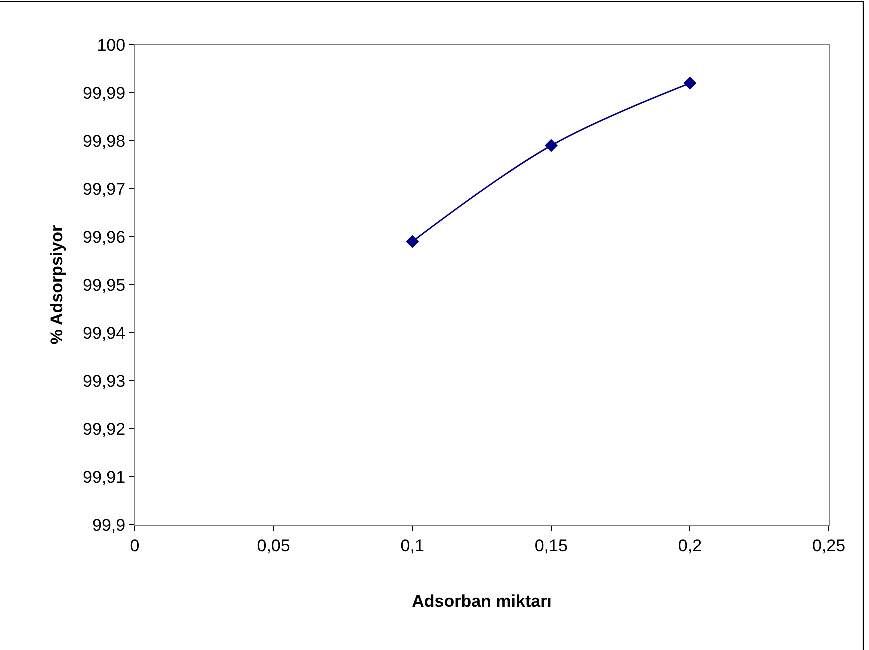 Image resolution: width=869 pixels, height=650 pixels. What do you see at coordinates (104, 141) in the screenshot?
I see `y-tick-label: 99,98` at bounding box center [104, 141].